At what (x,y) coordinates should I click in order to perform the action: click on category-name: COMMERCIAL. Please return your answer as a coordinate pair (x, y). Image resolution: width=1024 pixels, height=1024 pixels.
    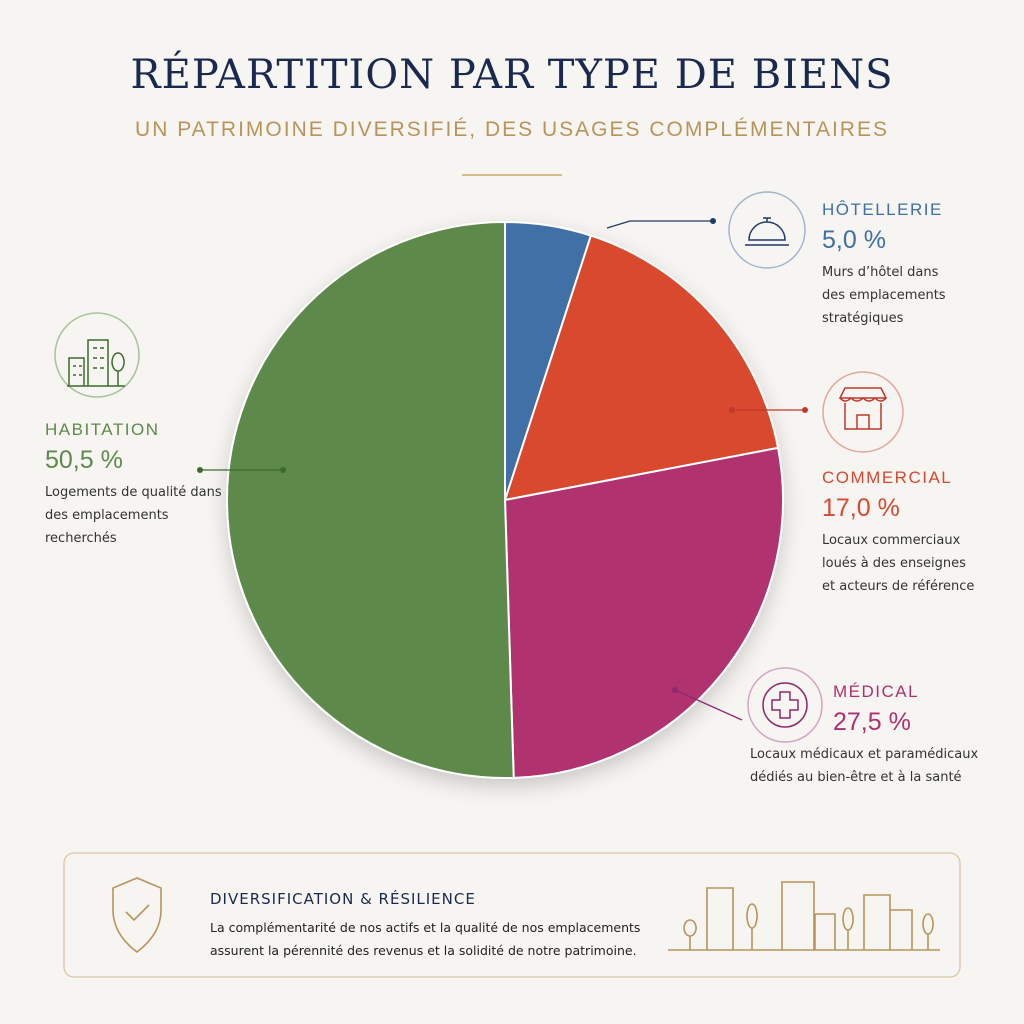
    Looking at the image, I should click on (887, 477).